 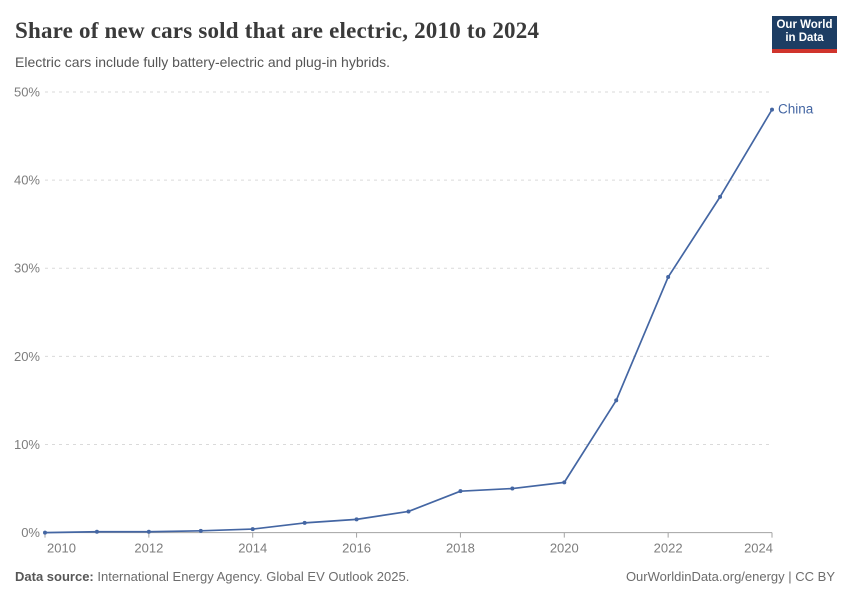 I want to click on credit-link: OurWorldinData.org/energy | CC BY, so click(x=730, y=576).